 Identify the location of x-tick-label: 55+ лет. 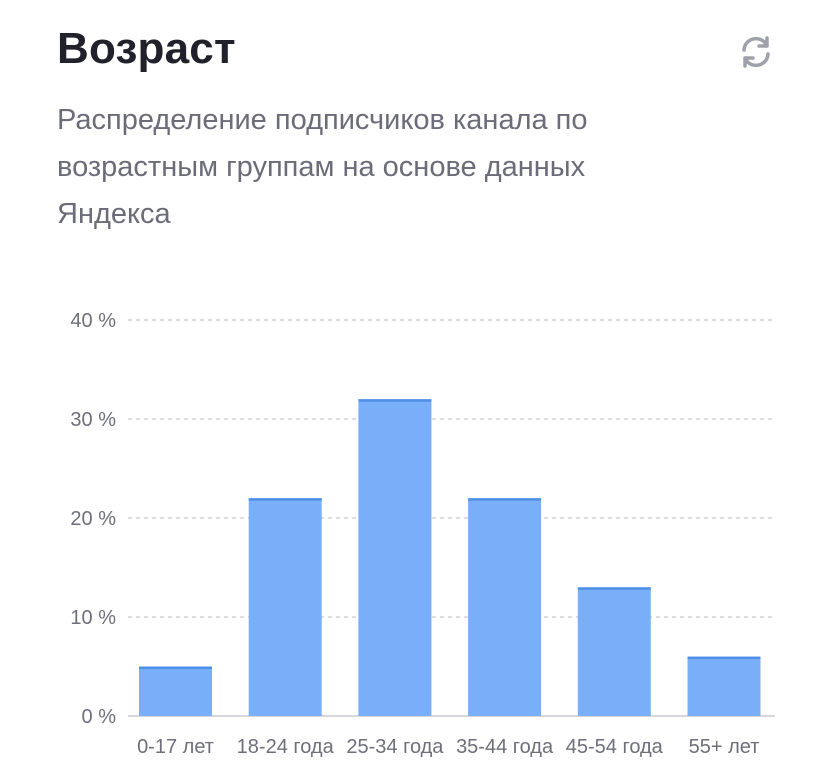
(724, 747).